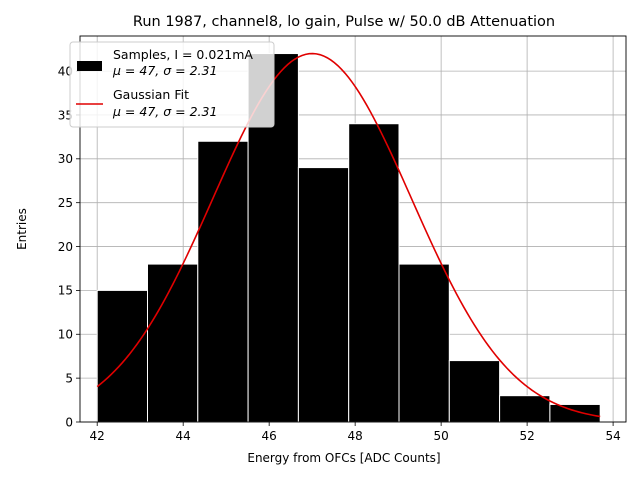 This screenshot has height=480, width=640. Describe the element at coordinates (97, 436) in the screenshot. I see `x-tick-label: 42` at that location.